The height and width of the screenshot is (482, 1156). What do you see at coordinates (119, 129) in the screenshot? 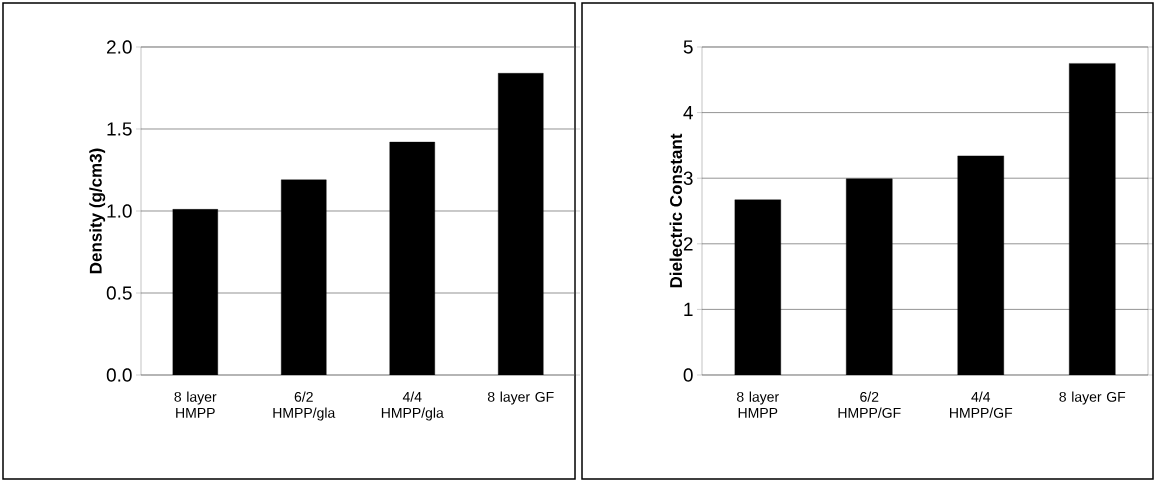
I see `y-tick-label: 1.5` at bounding box center [119, 129].